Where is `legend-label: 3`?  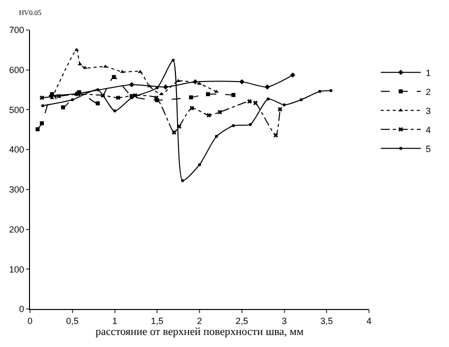 legend-label: 3 is located at coordinates (428, 111).